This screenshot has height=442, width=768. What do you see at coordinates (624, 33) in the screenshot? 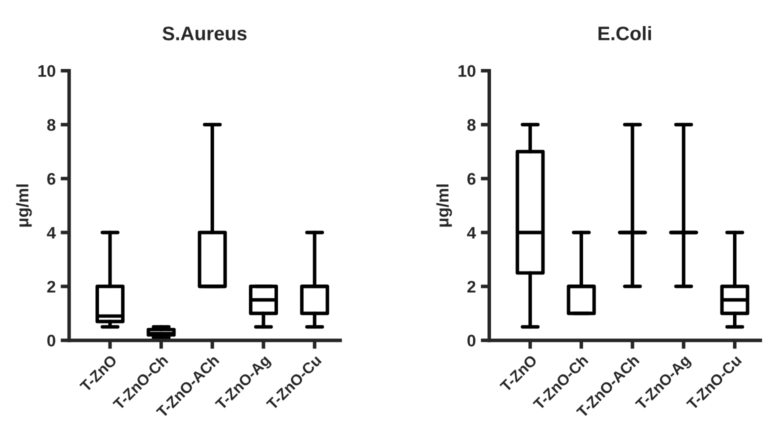
I see `chart-title: E.Coli` at bounding box center [624, 33].